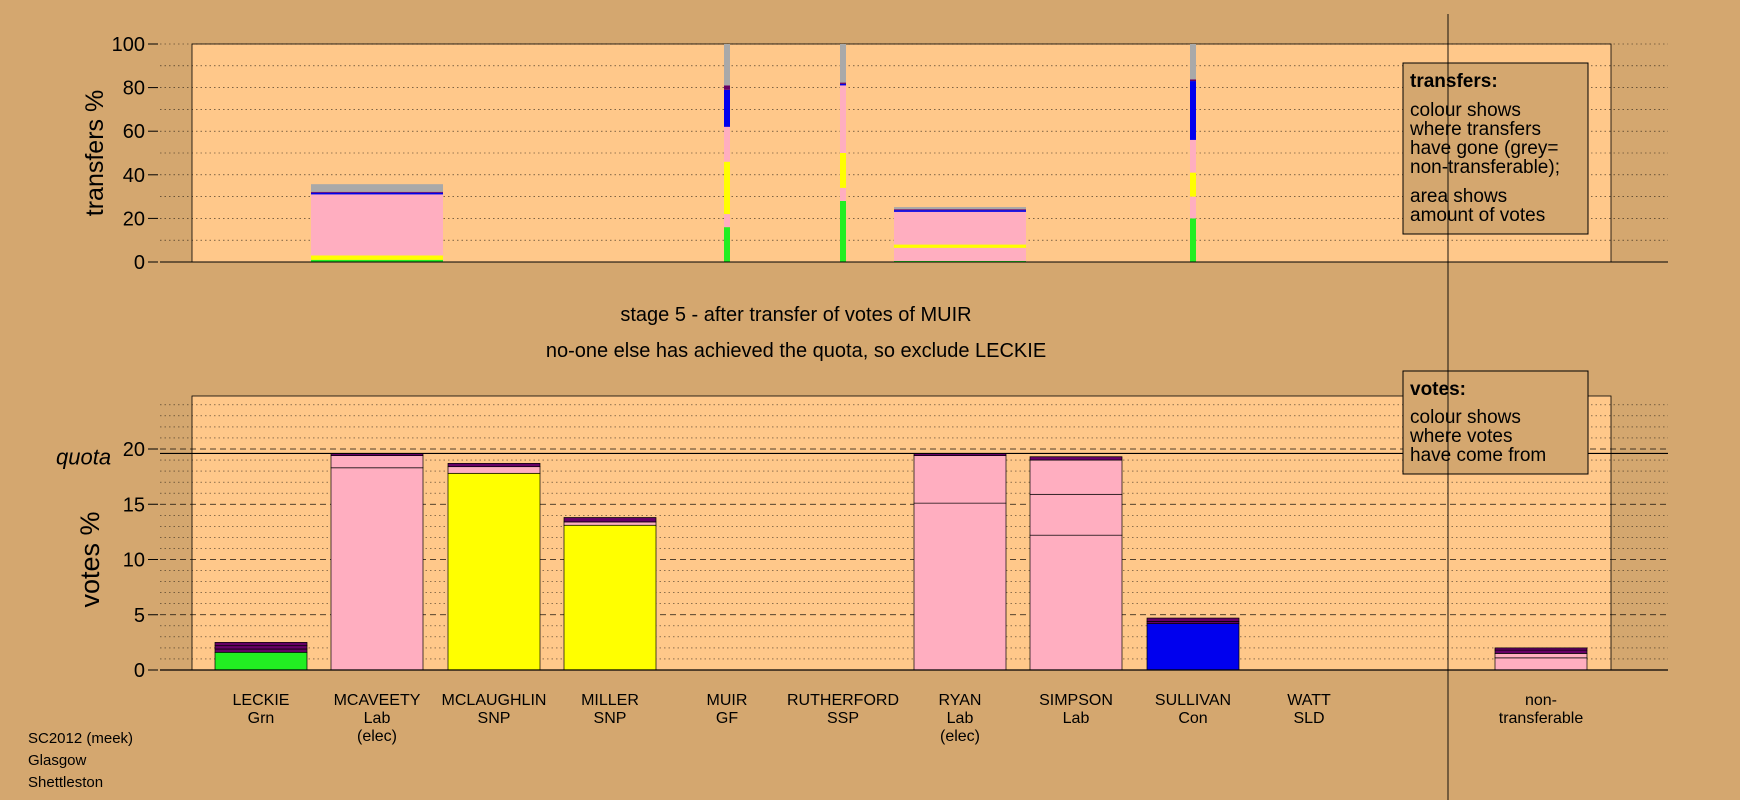  Describe the element at coordinates (83, 456) in the screenshot. I see `quota-label: quota` at that location.